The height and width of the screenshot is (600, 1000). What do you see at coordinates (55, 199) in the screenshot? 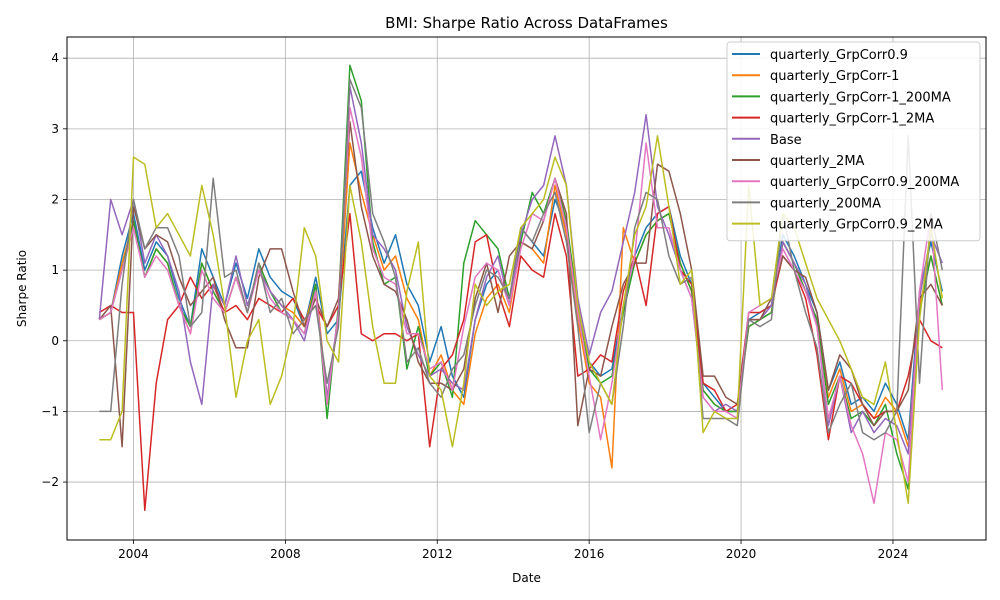
I see `y-tick-label: 2` at bounding box center [55, 199].